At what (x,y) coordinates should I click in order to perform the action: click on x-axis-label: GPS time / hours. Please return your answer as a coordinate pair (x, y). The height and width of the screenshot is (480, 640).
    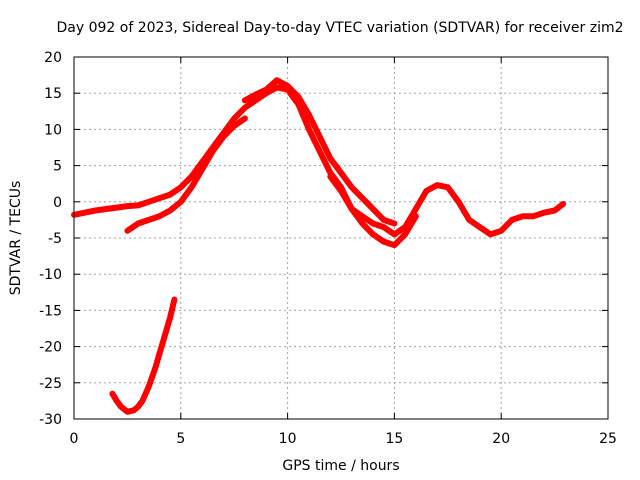
    Looking at the image, I should click on (340, 466).